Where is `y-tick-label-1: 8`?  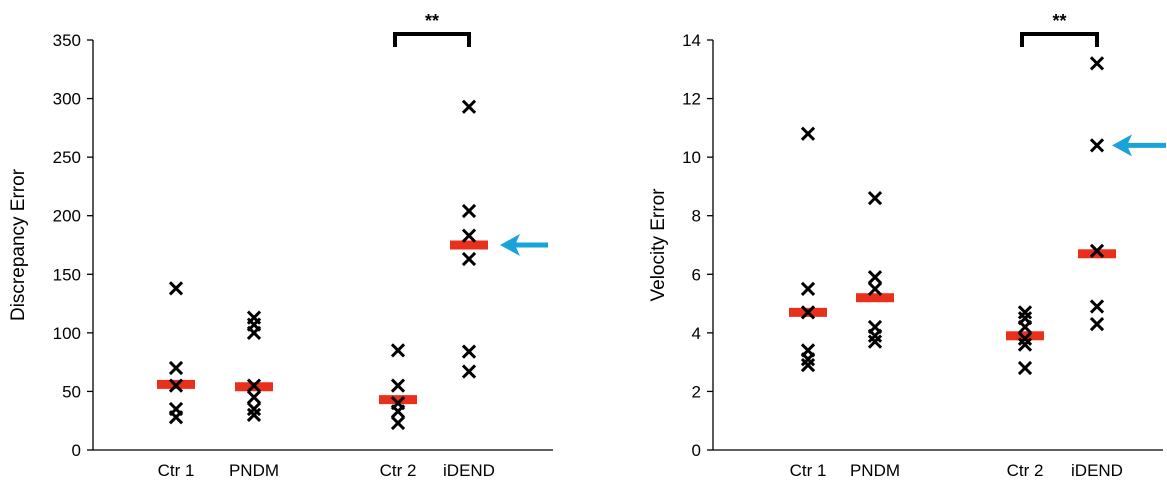
y-tick-label-1: 8 is located at coordinates (696, 216).